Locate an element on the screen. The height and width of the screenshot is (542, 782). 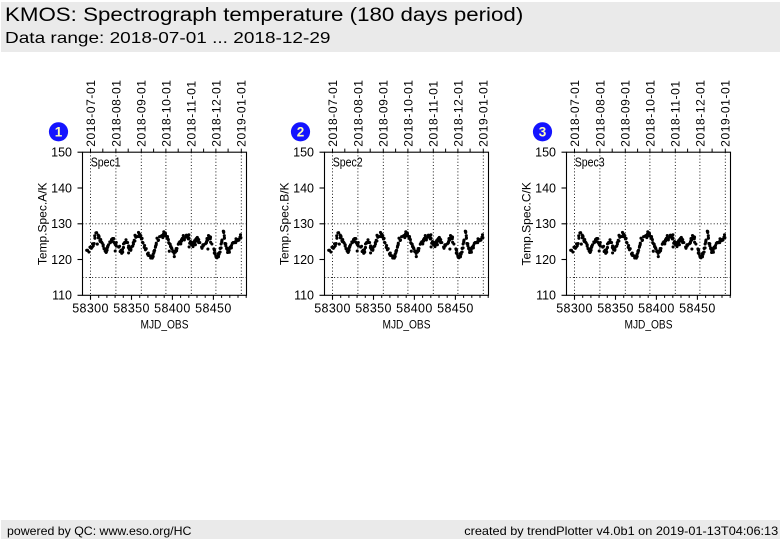
svg-text: Temp.Spec.C/K is located at coordinates (527, 223).